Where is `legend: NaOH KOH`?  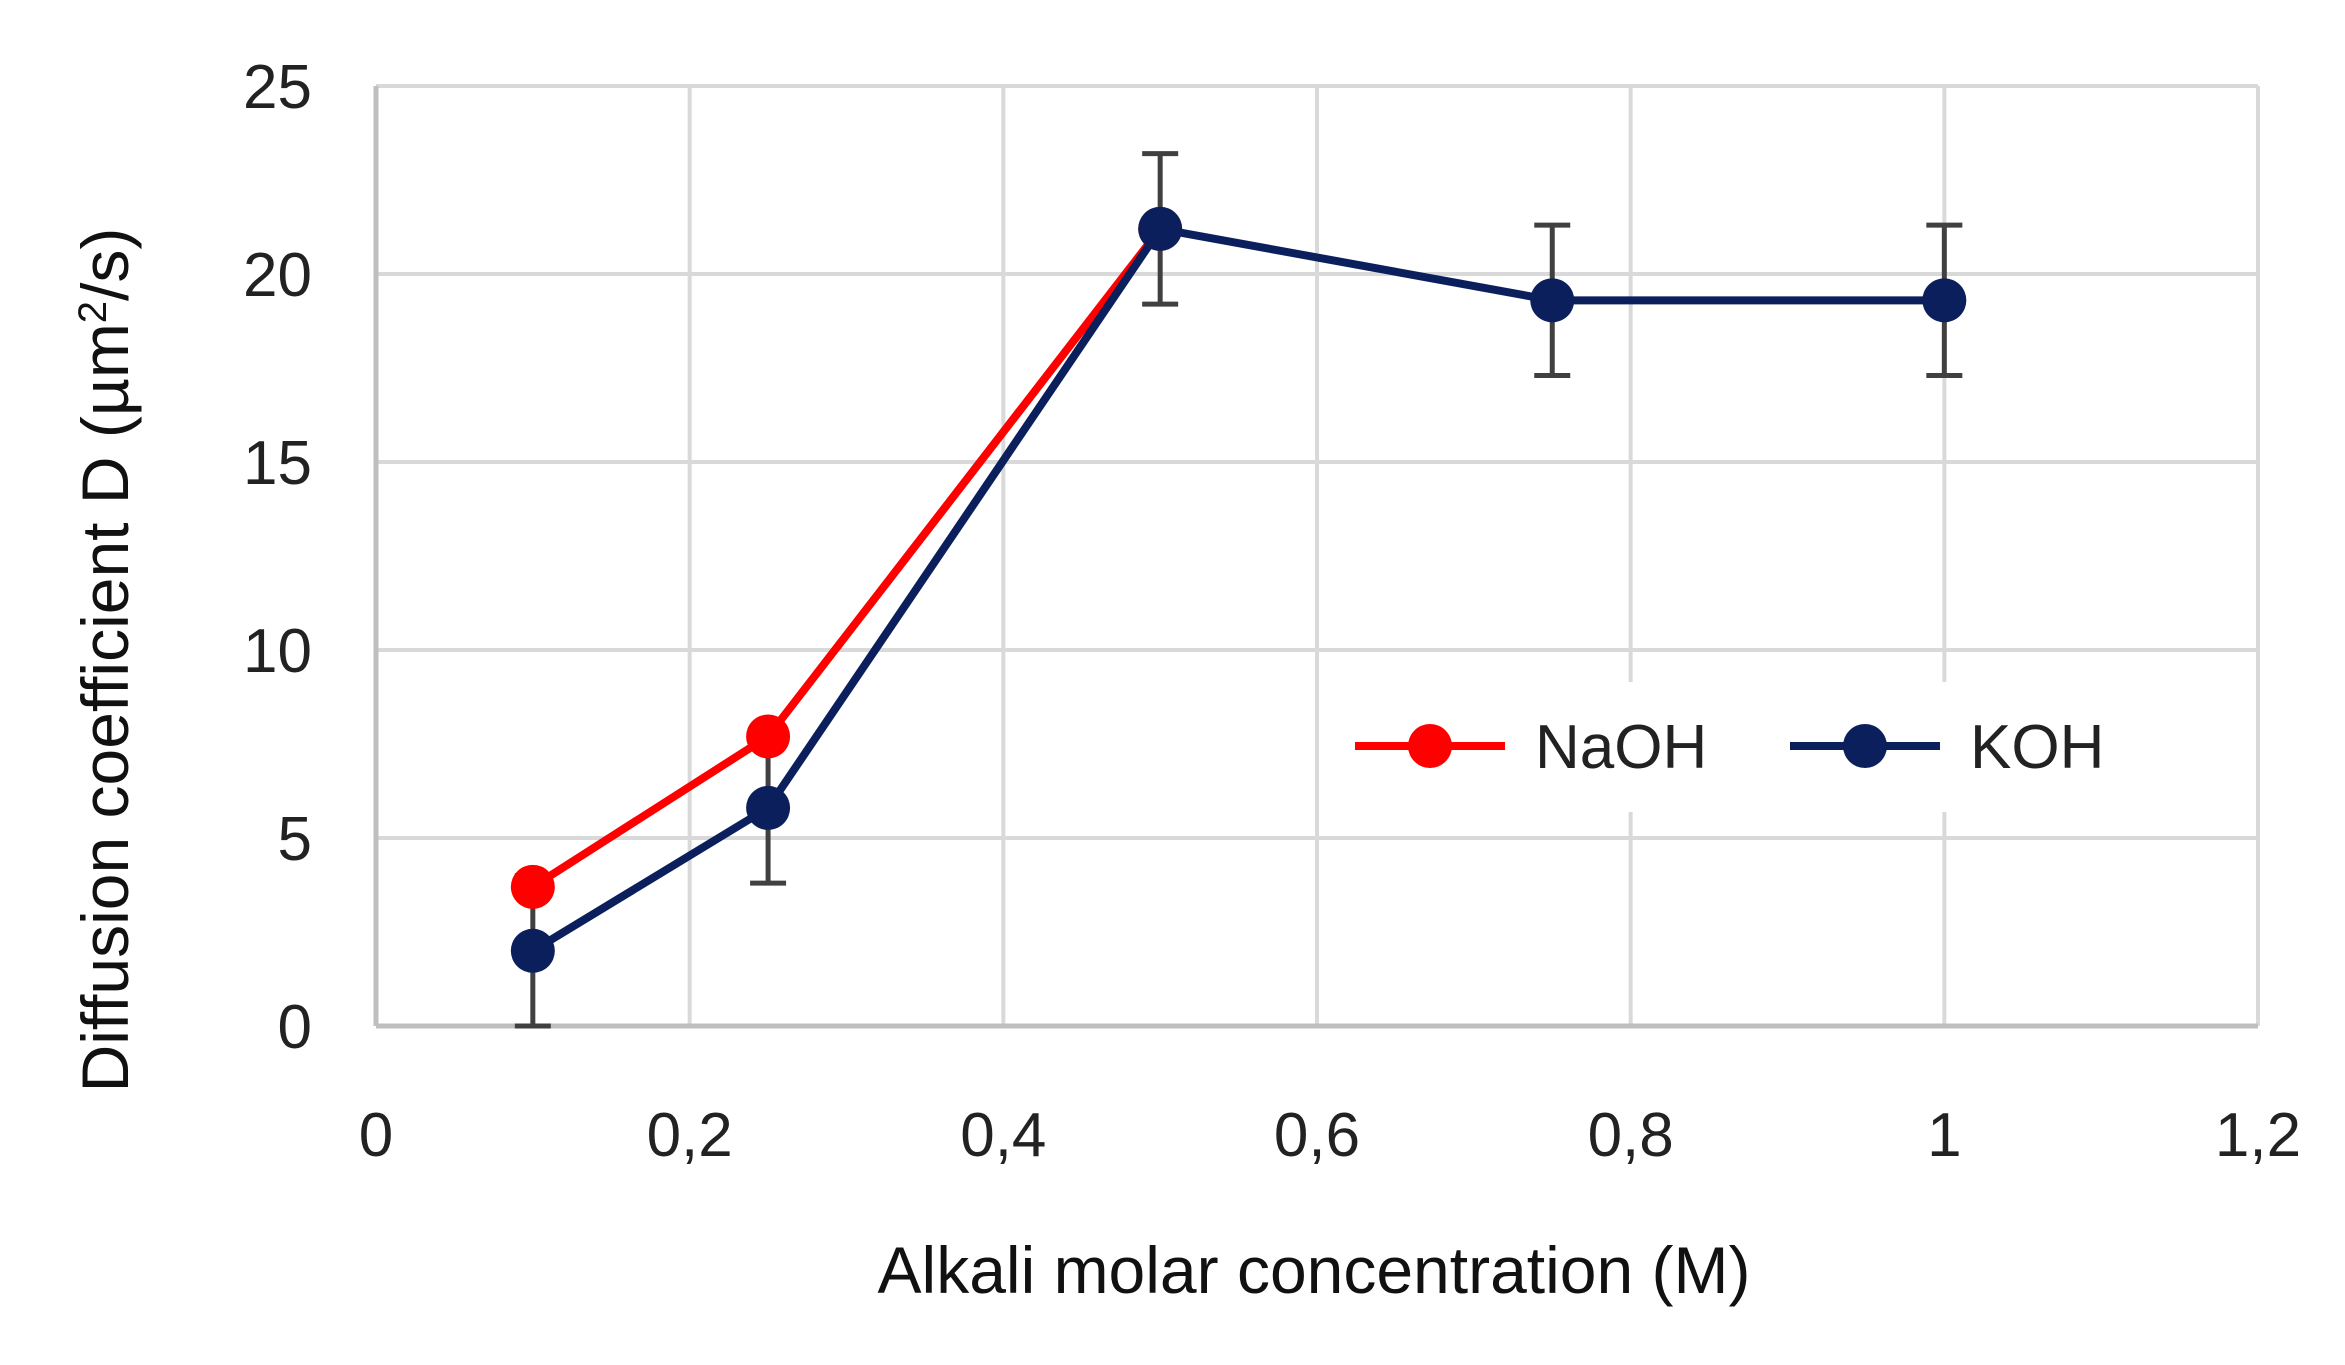 legend: NaOH KOH is located at coordinates (1728, 747).